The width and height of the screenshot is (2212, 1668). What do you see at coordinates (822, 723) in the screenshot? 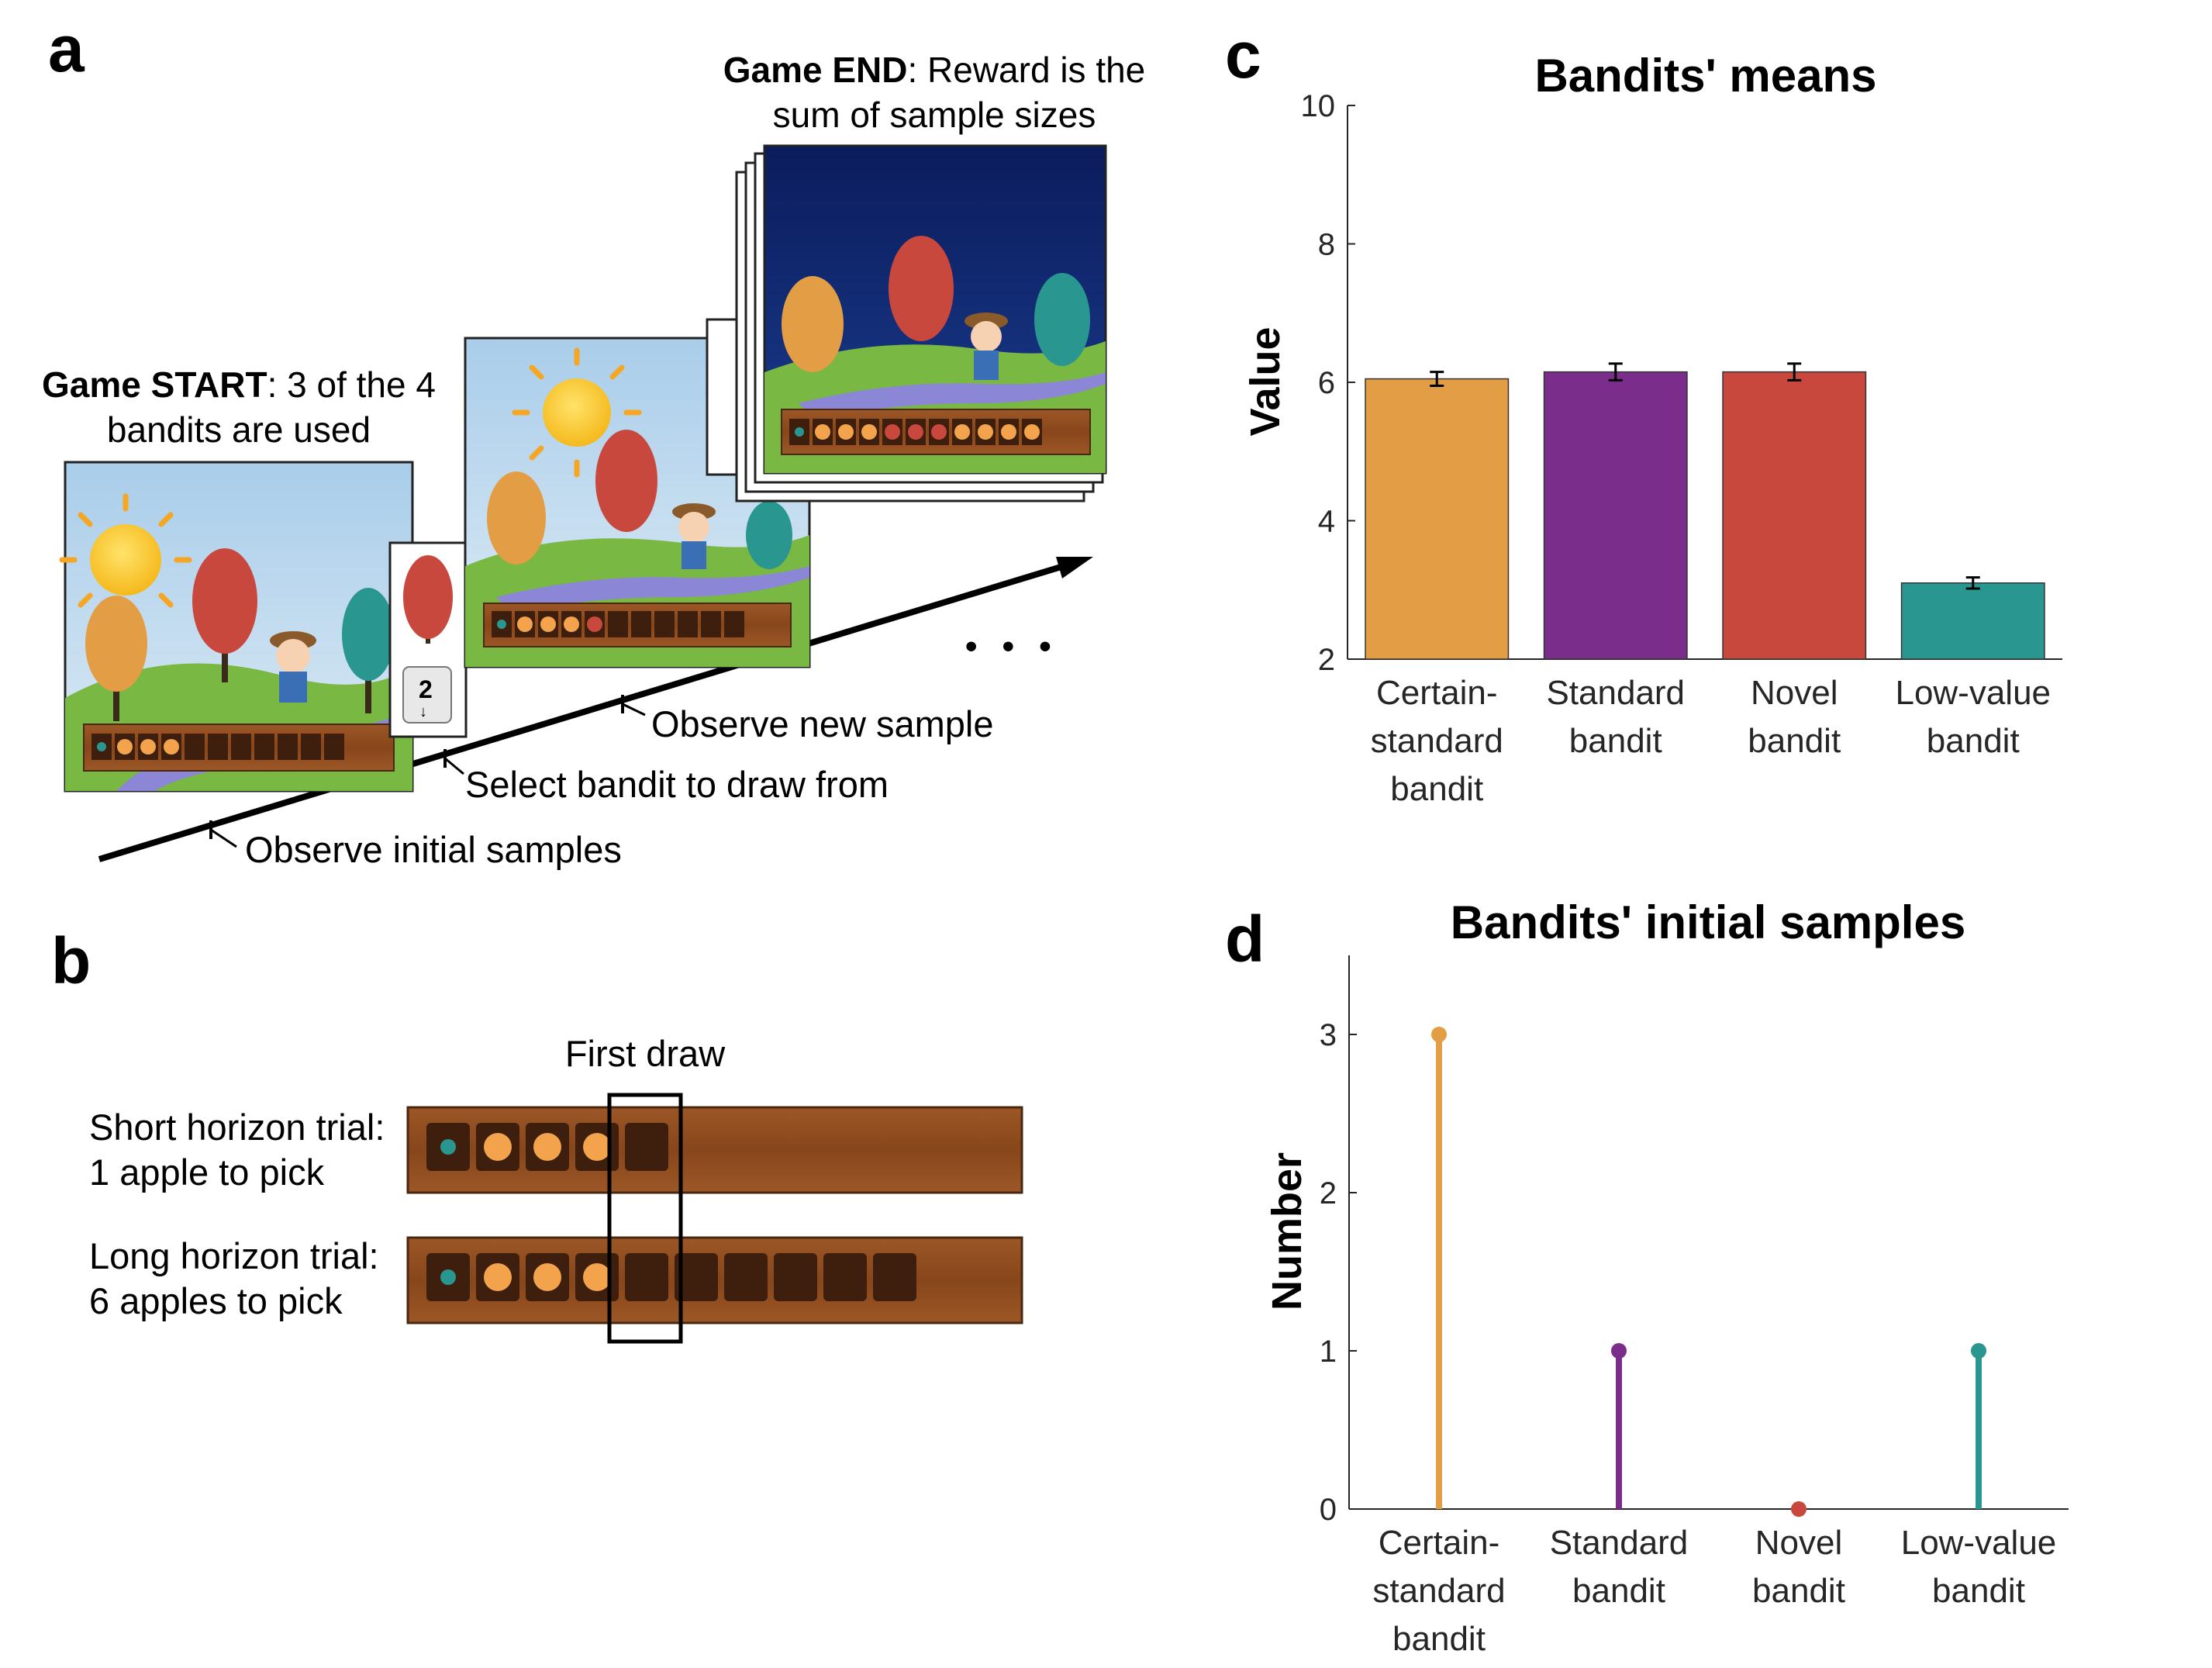
I see `step-observe-new: Observe new sample` at bounding box center [822, 723].